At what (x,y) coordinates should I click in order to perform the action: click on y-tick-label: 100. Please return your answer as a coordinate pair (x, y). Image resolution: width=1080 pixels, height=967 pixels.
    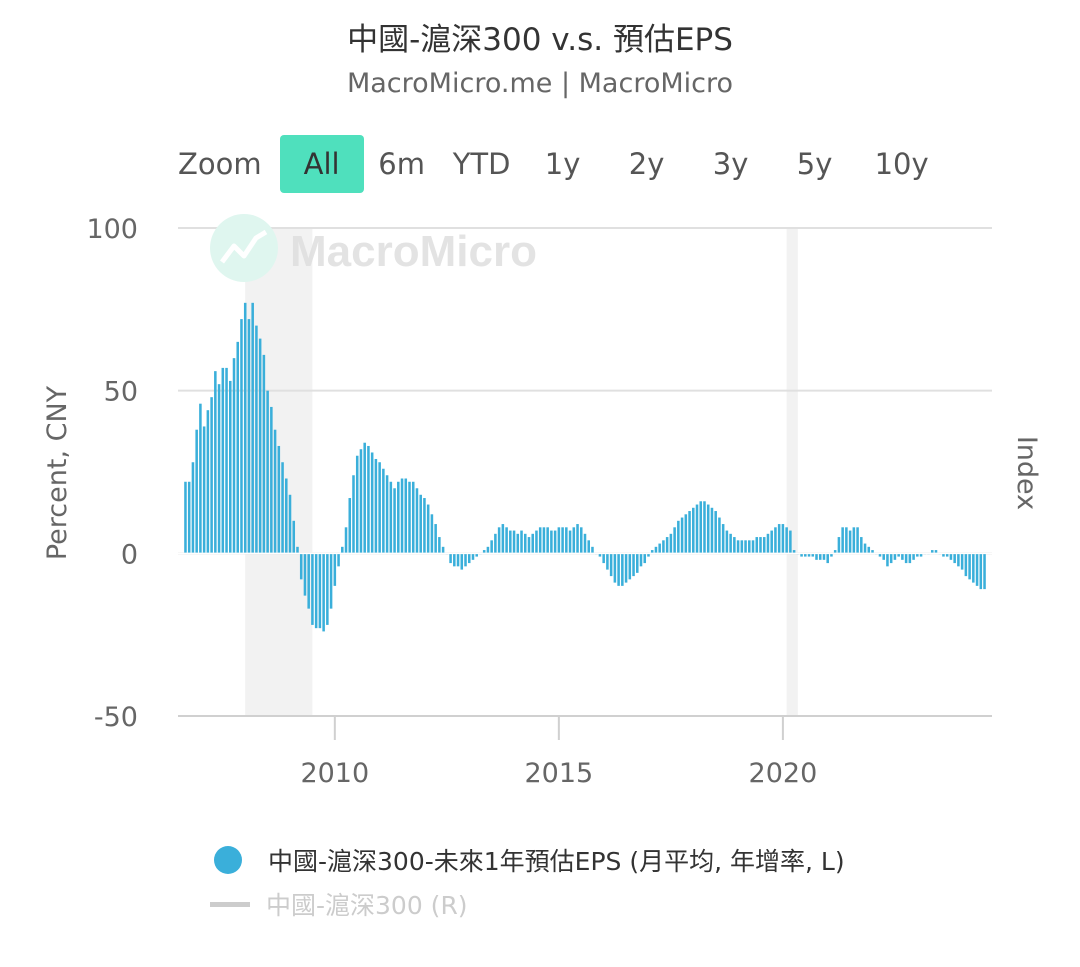
    Looking at the image, I should click on (112, 229).